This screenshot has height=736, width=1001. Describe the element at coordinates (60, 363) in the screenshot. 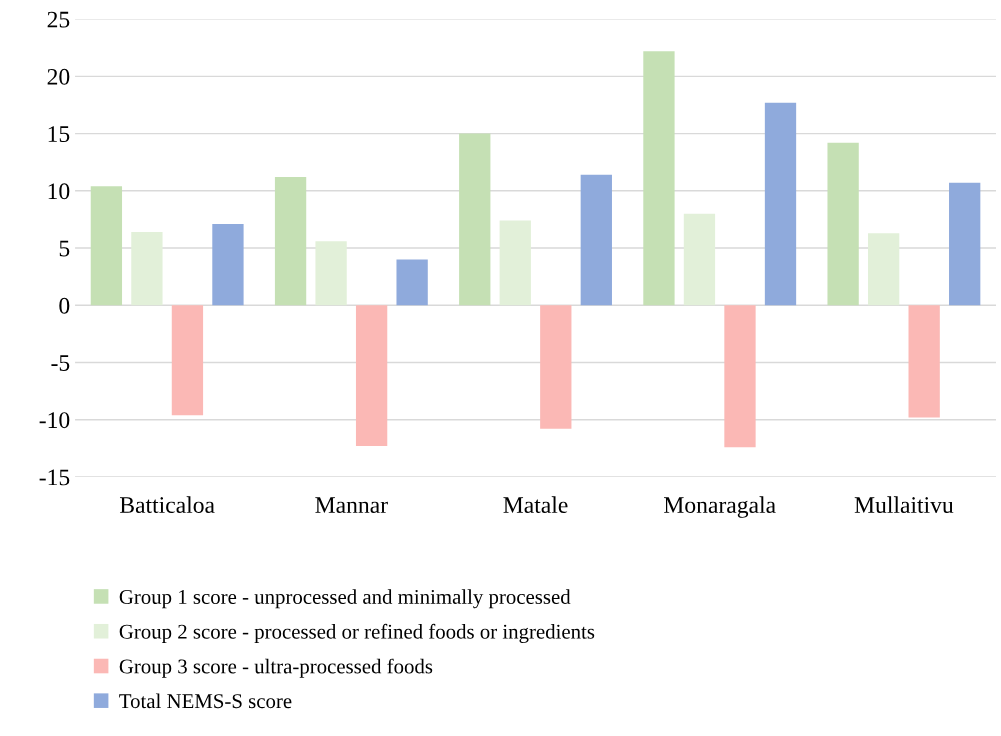

I see `y-tick-label: -5` at that location.